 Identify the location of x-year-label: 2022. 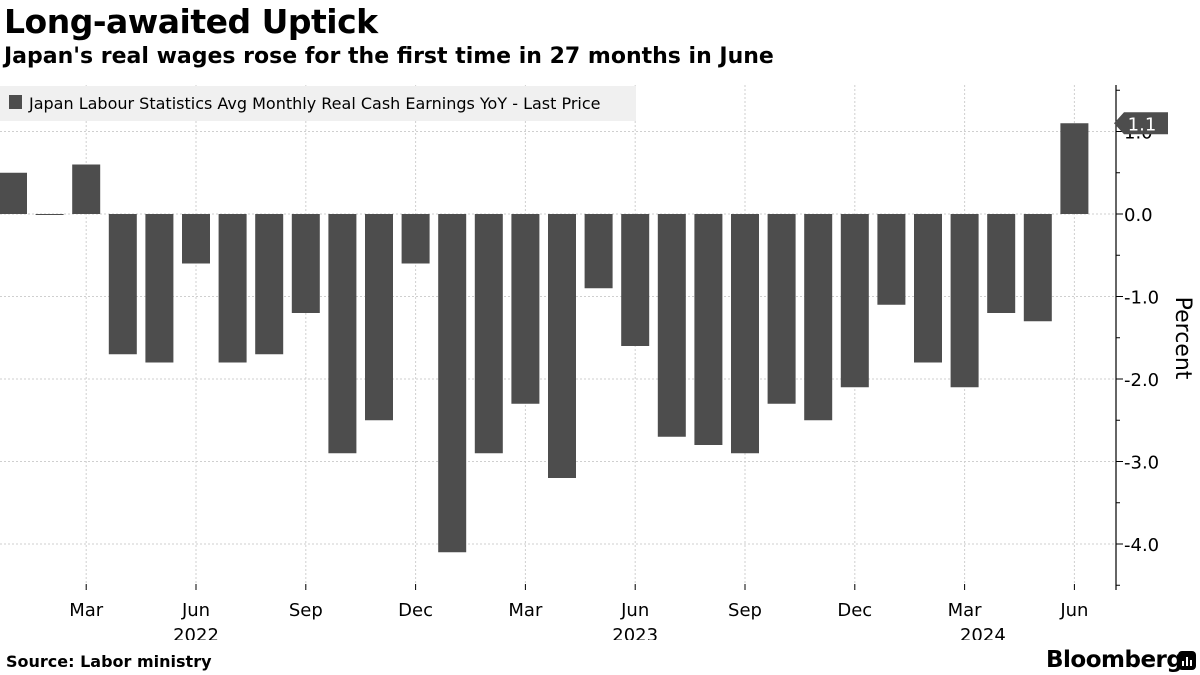
(196, 632).